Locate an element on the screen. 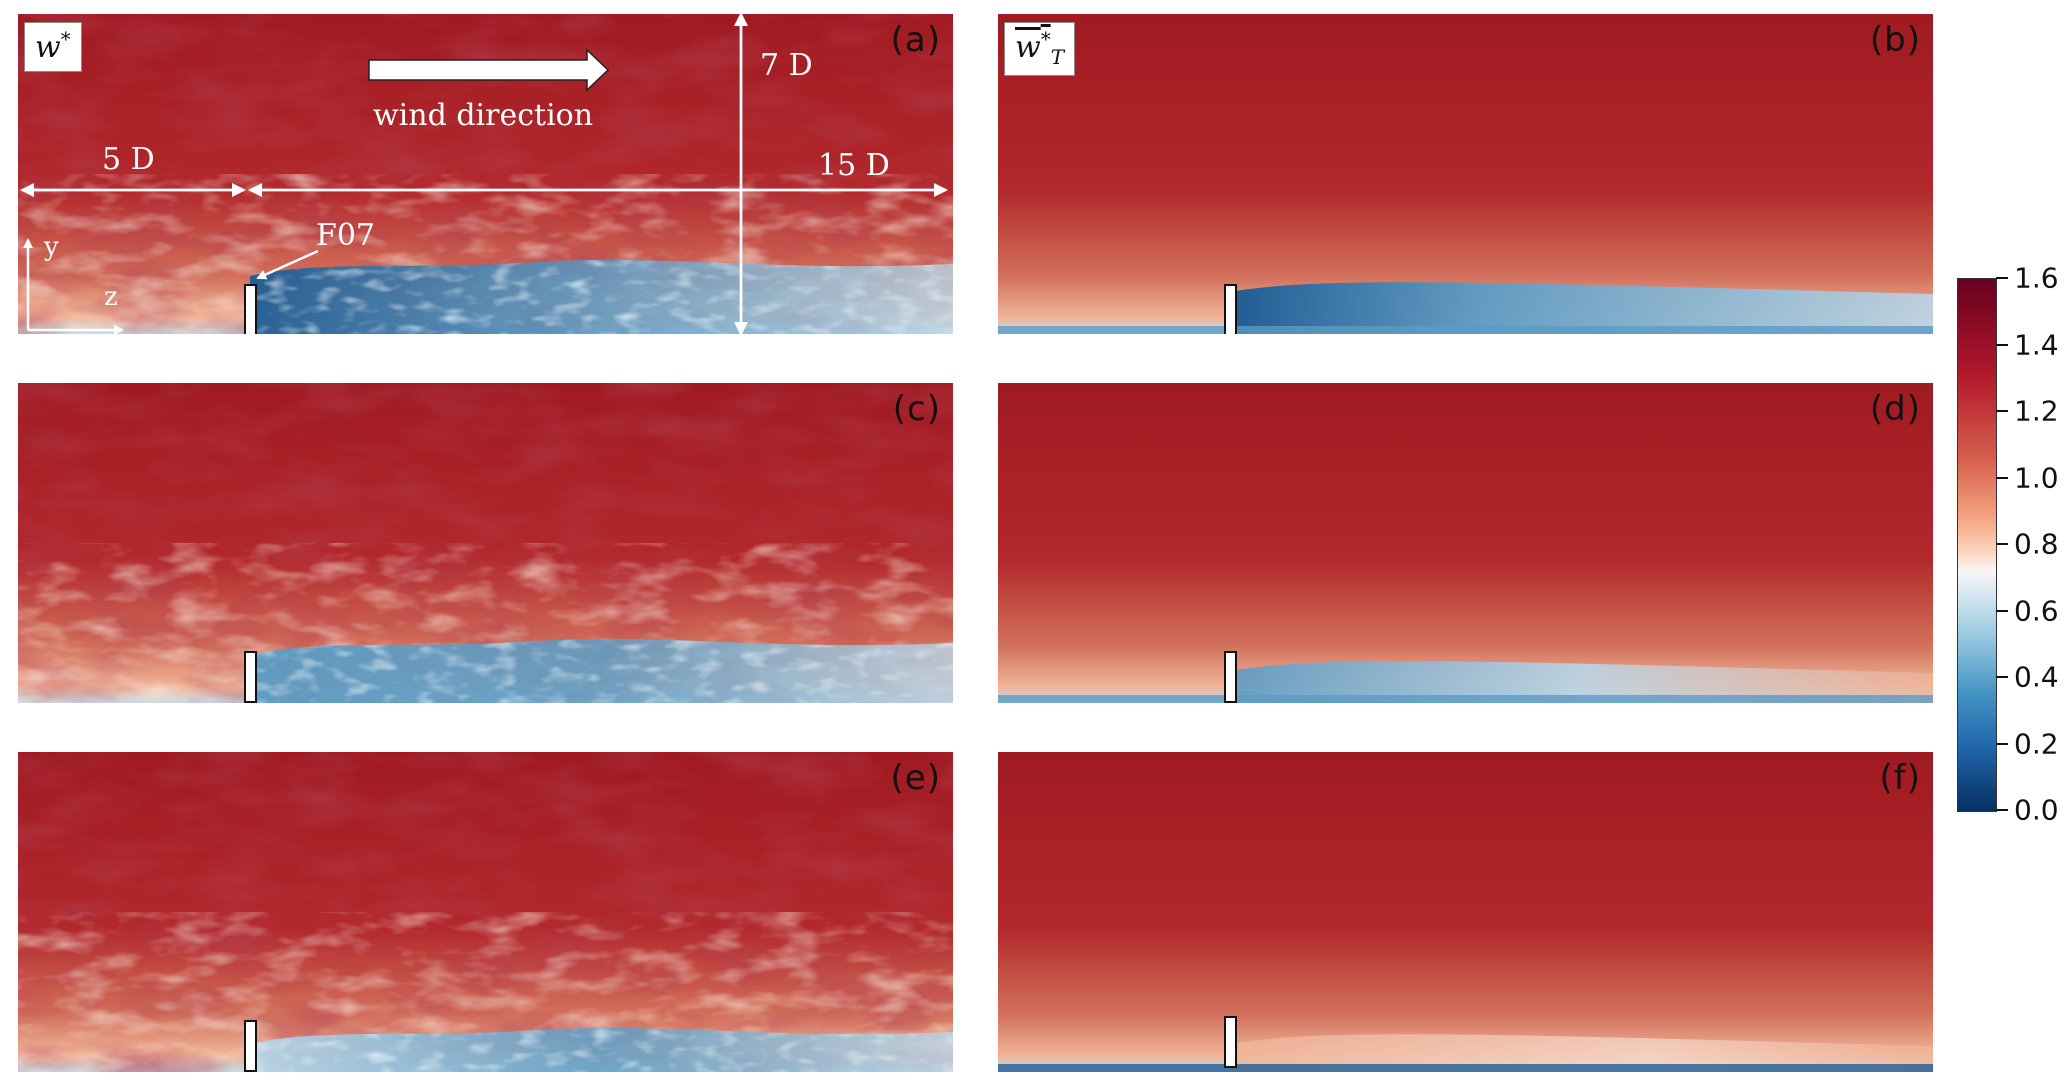 The height and width of the screenshot is (1090, 2067). colorbar-tick-label: 0.6 is located at coordinates (2036, 610).